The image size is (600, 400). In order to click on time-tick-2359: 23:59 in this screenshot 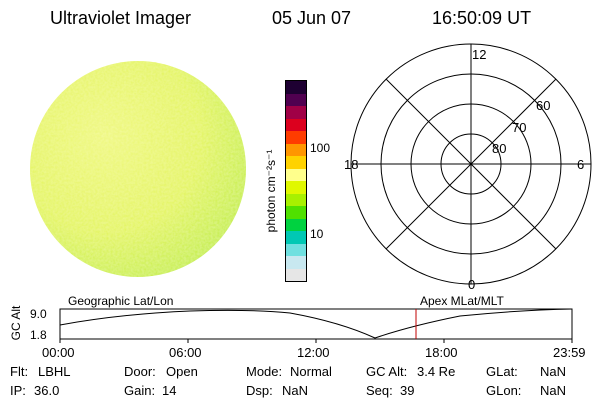, I will do `click(569, 352)`.